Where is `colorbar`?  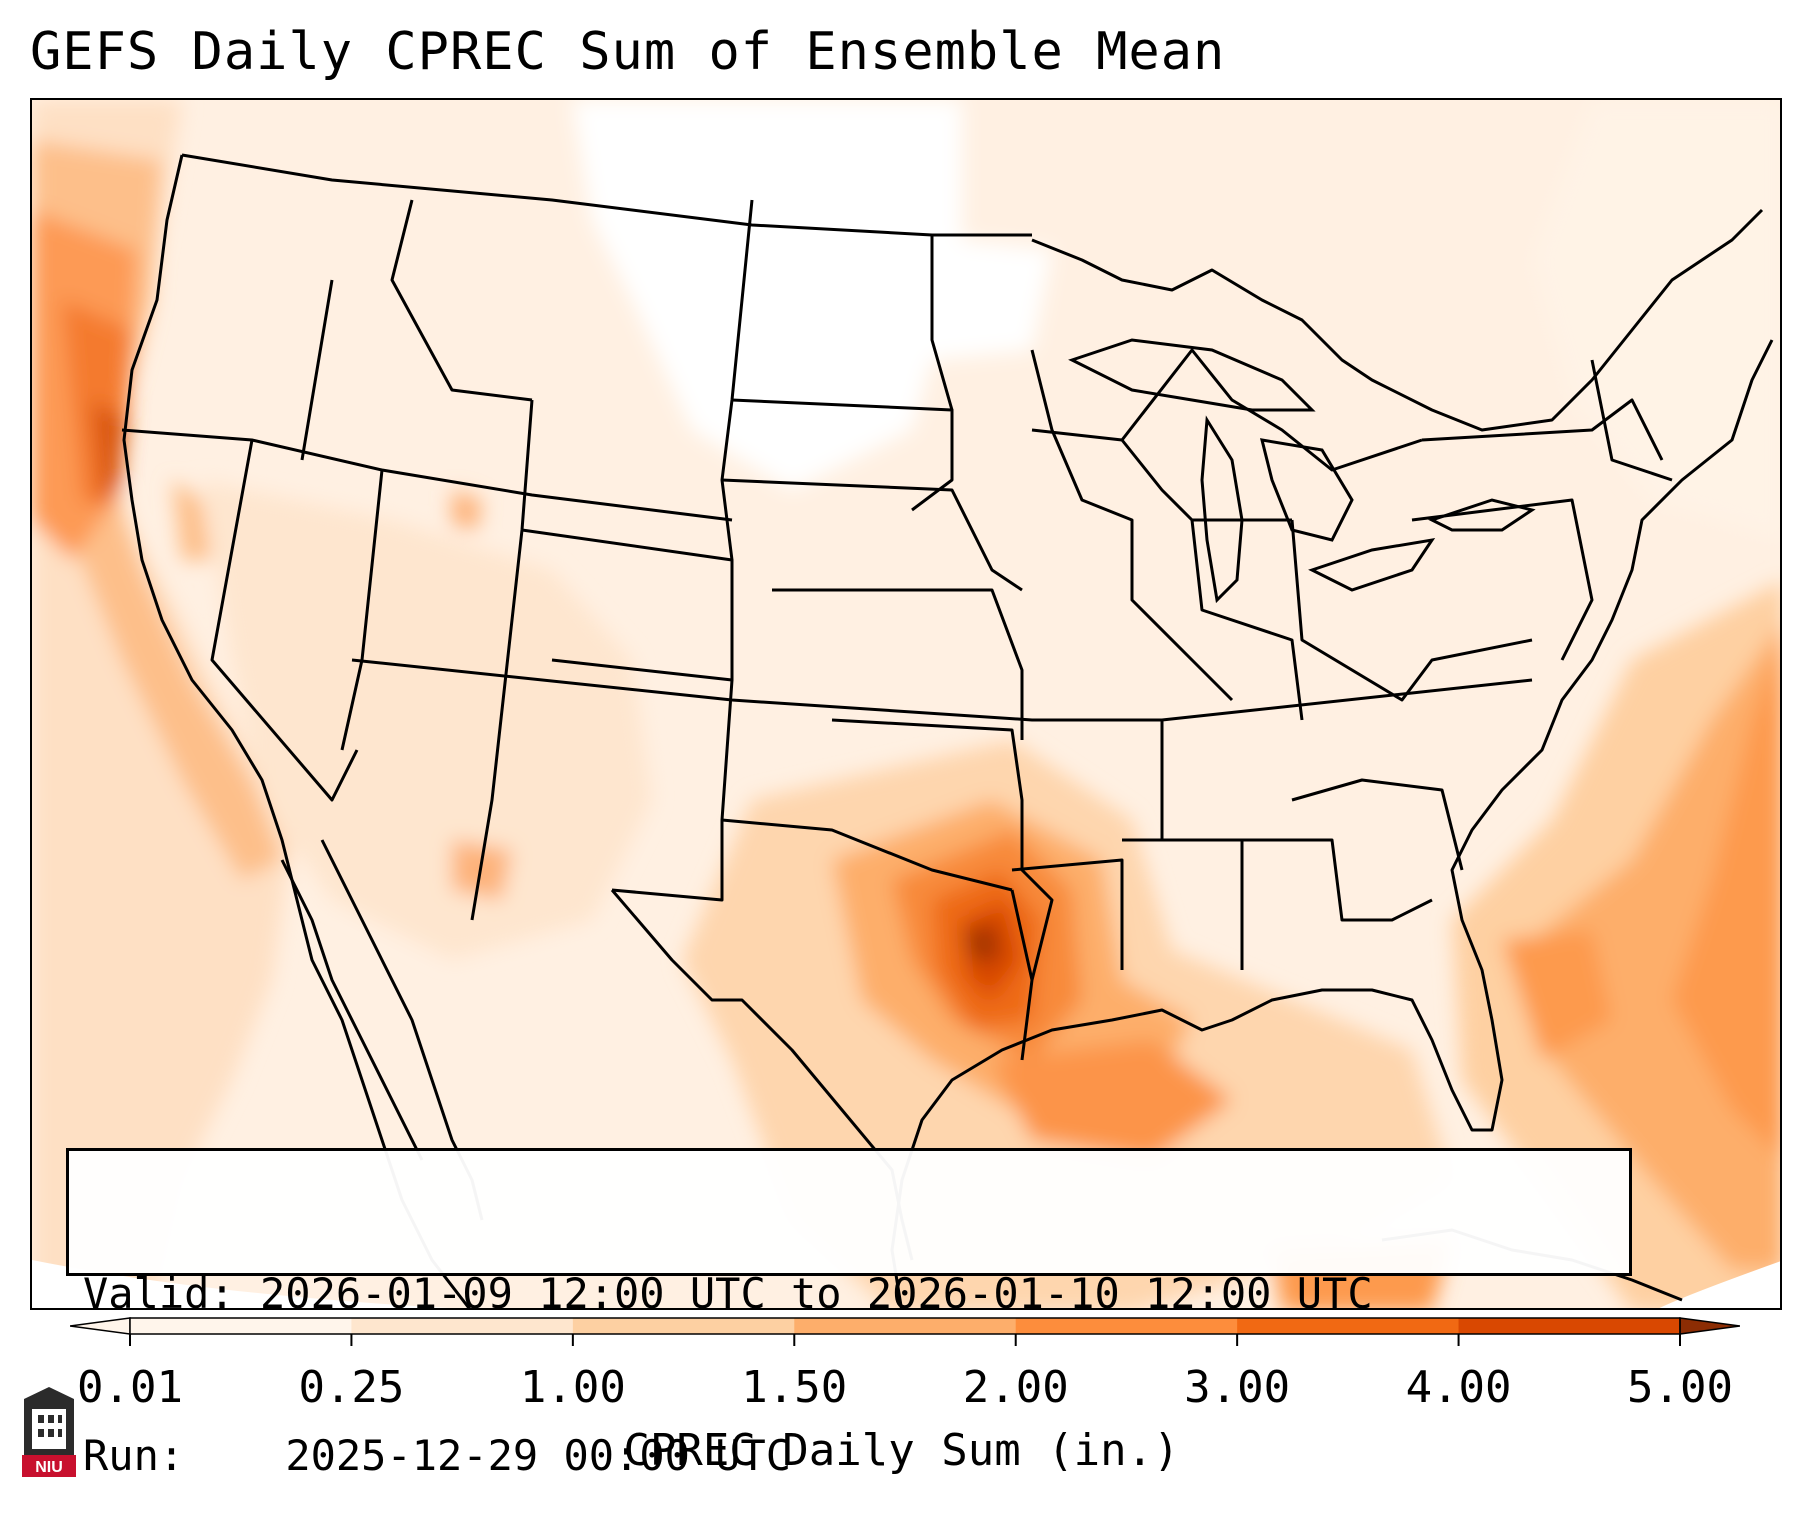
colorbar is located at coordinates (905, 1331).